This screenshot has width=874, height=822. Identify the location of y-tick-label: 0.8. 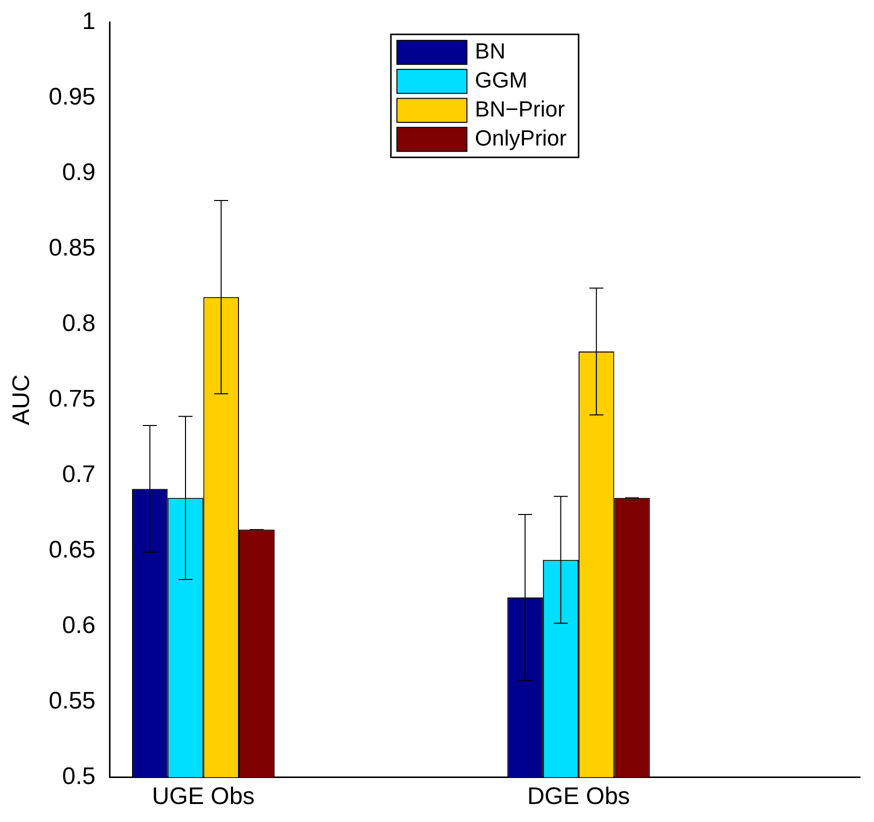
(79, 323).